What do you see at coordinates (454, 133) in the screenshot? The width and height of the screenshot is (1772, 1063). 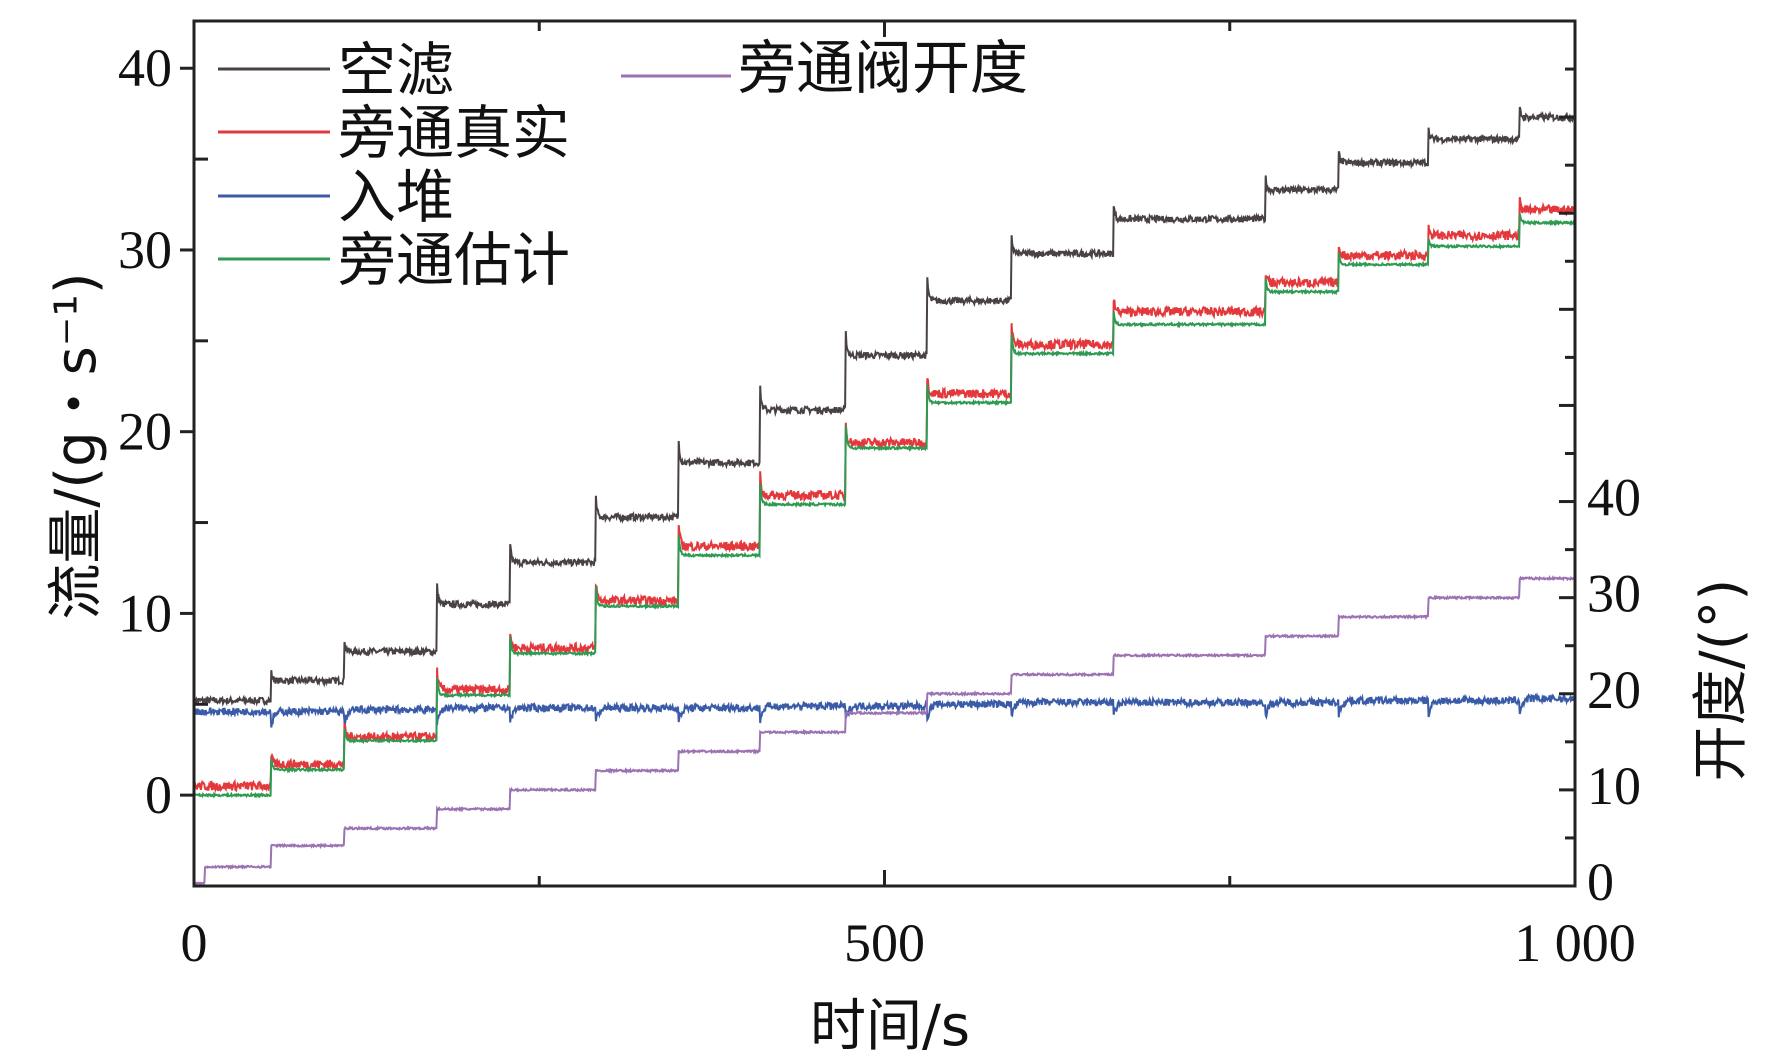 I see `legend-label-bypass-real: 旁通真实` at bounding box center [454, 133].